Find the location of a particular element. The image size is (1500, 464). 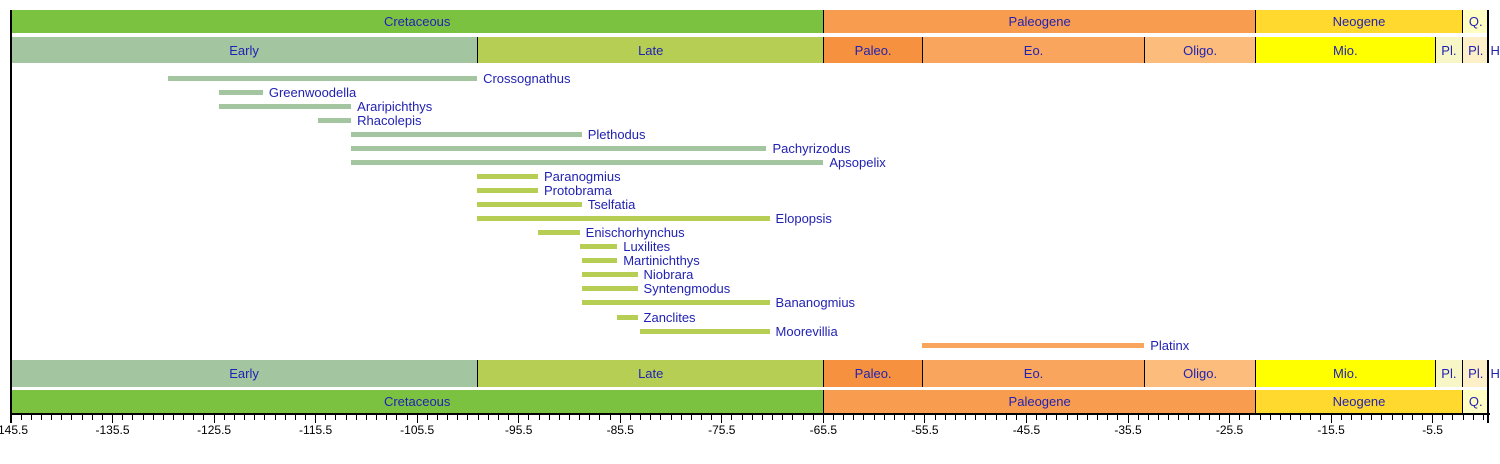

axis-tick-label: -75.5 is located at coordinates (722, 430).